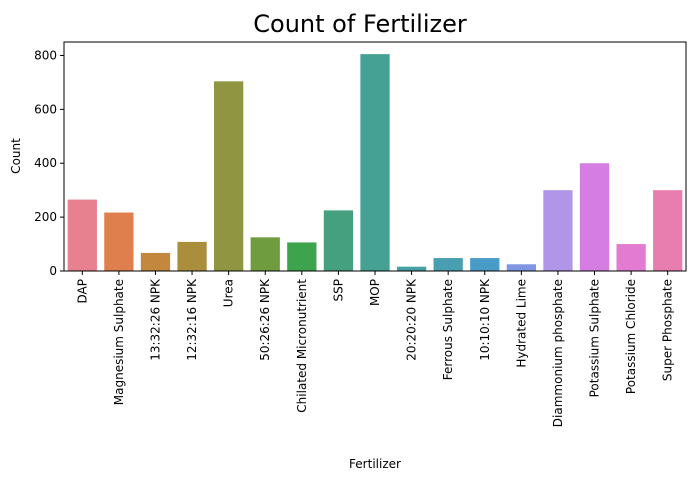  I want to click on x-tick-label: Super Phosphate, so click(668, 330).